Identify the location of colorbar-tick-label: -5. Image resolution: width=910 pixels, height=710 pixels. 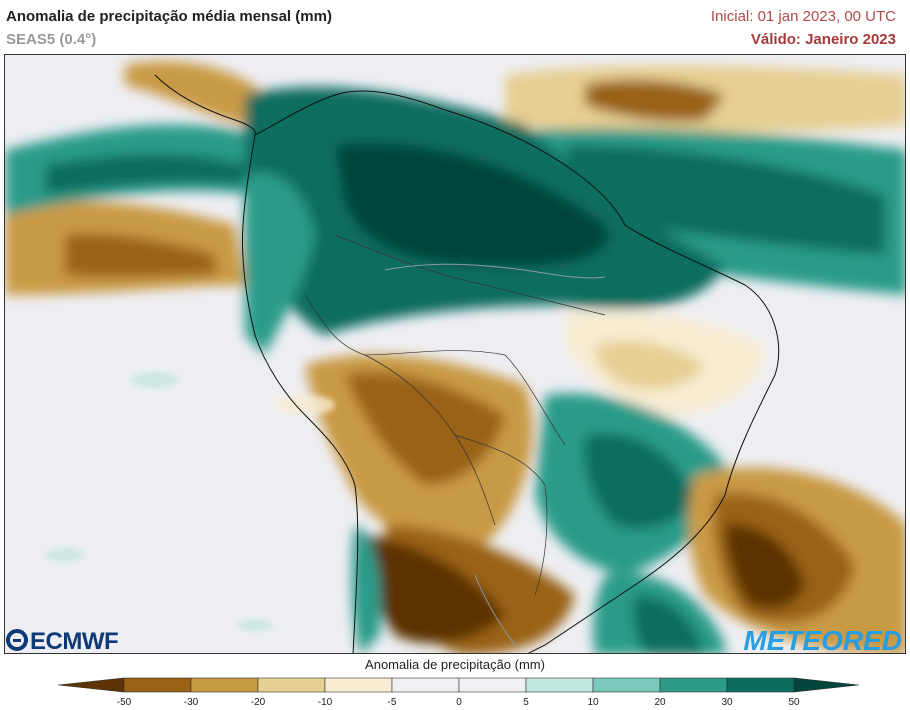
(392, 702).